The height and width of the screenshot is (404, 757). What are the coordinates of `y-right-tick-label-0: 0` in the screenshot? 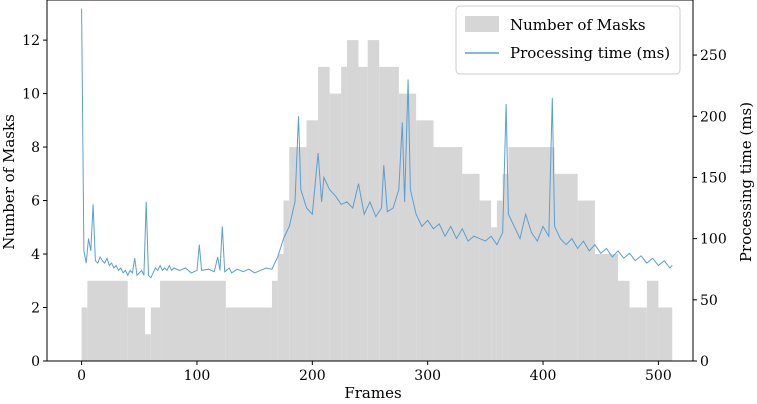 It's located at (704, 362).